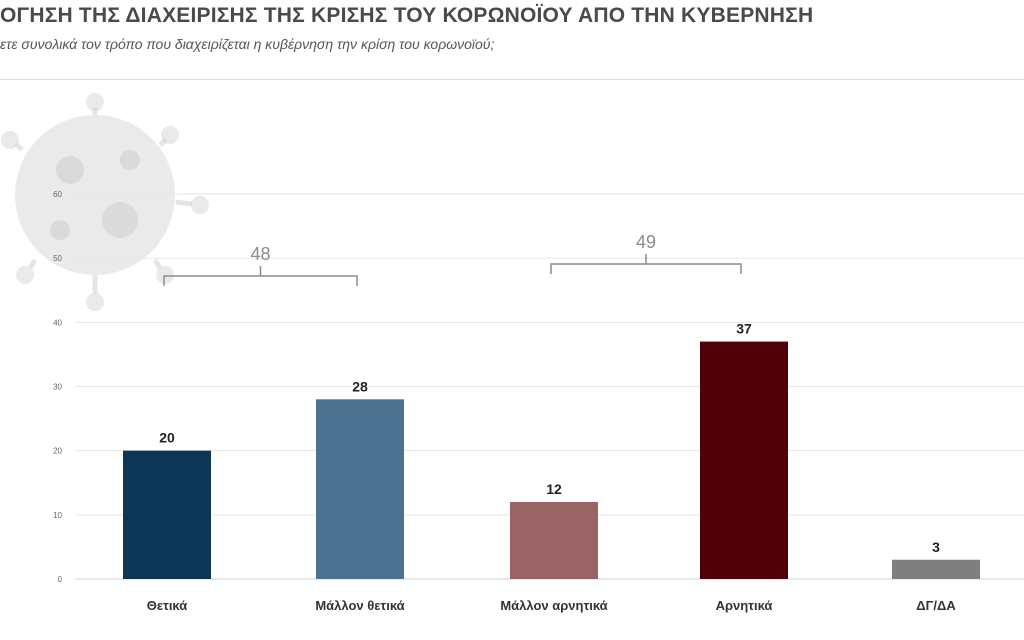  I want to click on y-tick-label: 0, so click(60, 579).